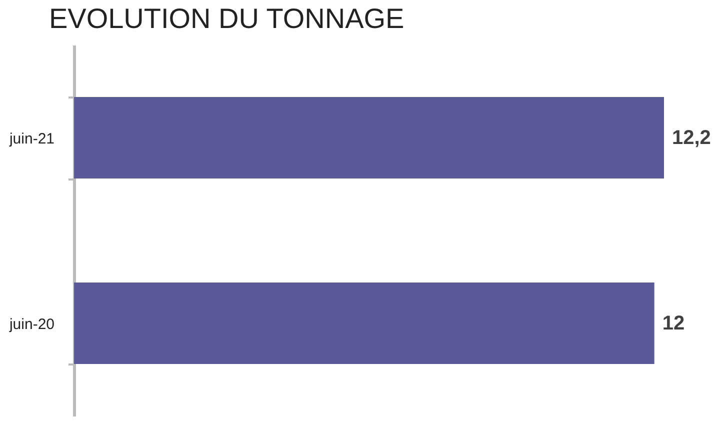 This screenshot has height=436, width=721. Describe the element at coordinates (691, 137) in the screenshot. I see `data-label: 12,2` at that location.